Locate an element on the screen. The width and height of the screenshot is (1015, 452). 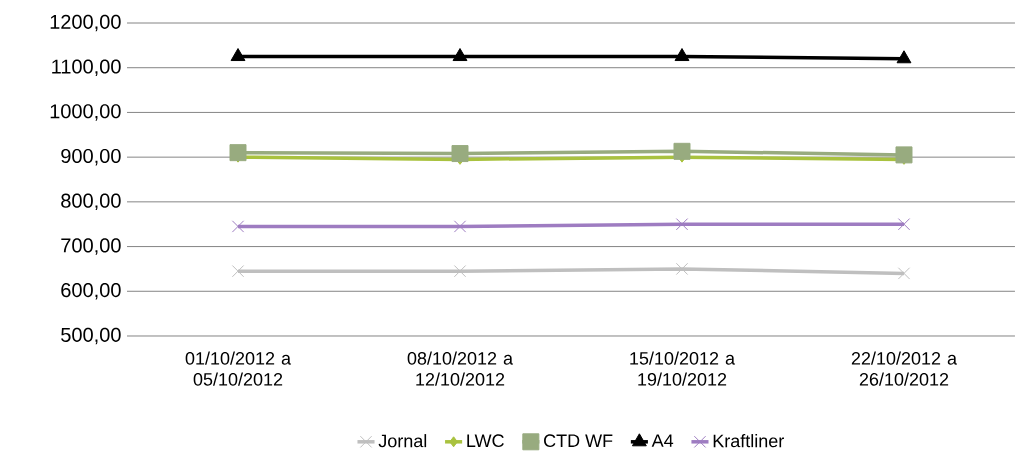
x-tick-label: 15/10/2012 a 19/10/2012 is located at coordinates (683, 368).